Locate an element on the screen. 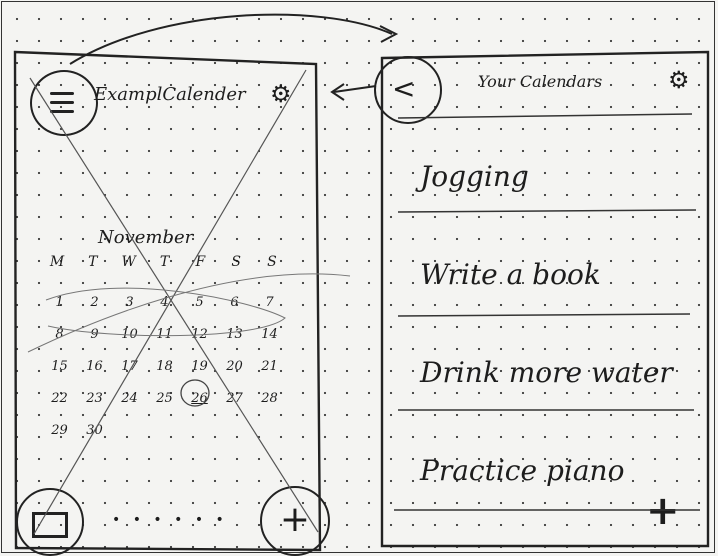  month-label: November is located at coordinates (146, 237).